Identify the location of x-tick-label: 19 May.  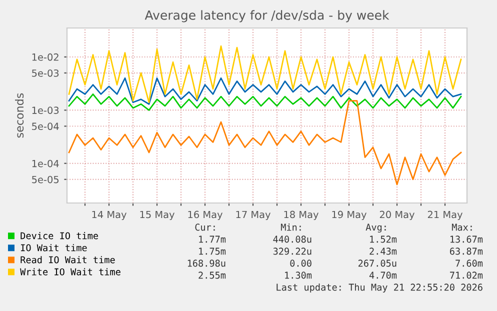
(349, 215).